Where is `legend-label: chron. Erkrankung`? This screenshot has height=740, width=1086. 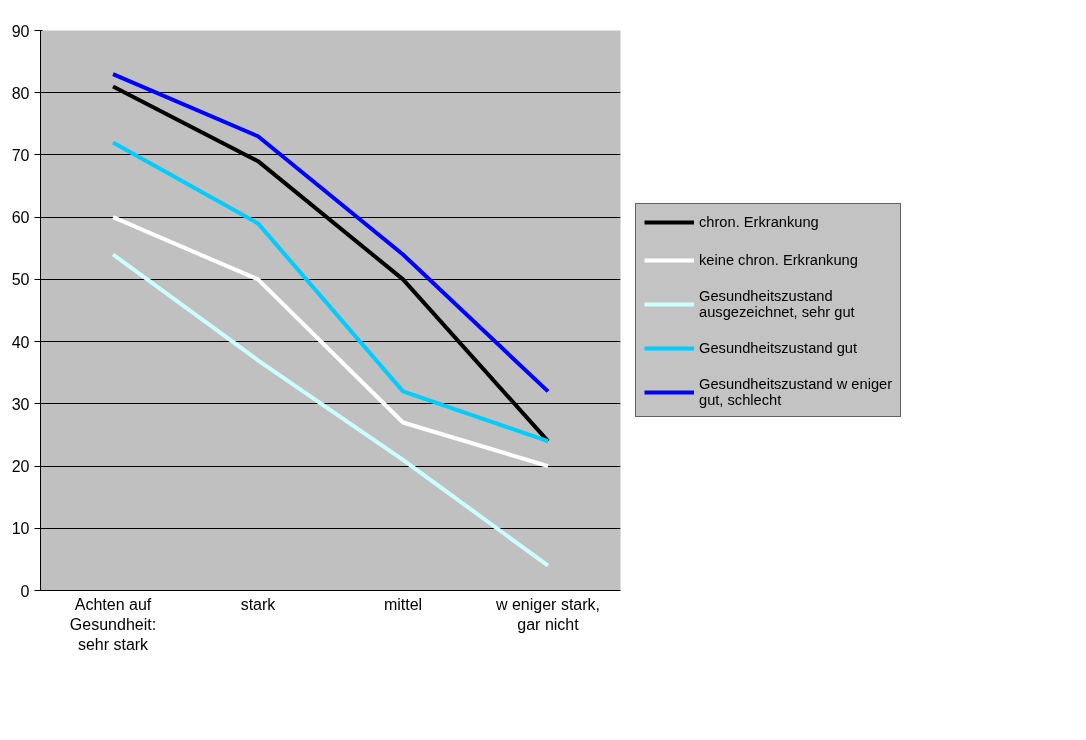
legend-label: chron. Erkrankung is located at coordinates (759, 222).